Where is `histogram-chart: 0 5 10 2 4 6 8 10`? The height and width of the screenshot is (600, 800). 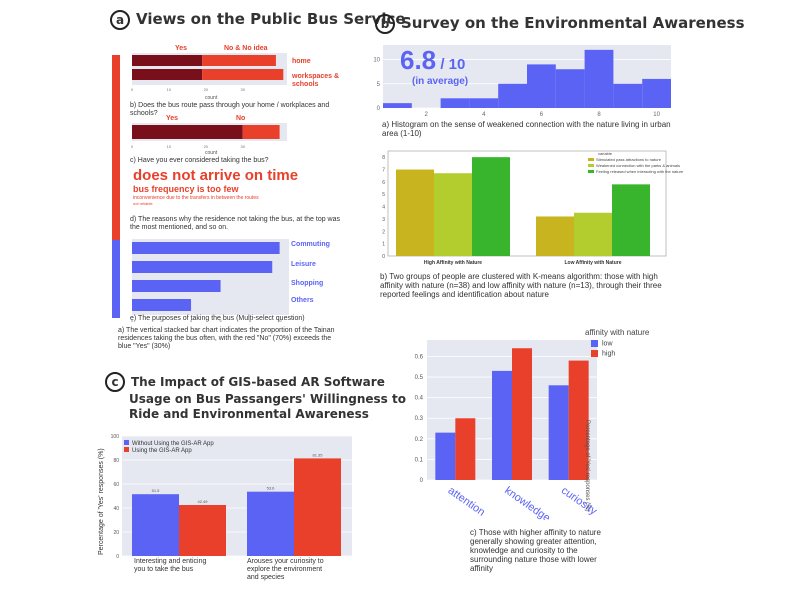 histogram-chart: 0 5 10 2 4 6 8 10 is located at coordinates (522, 81).